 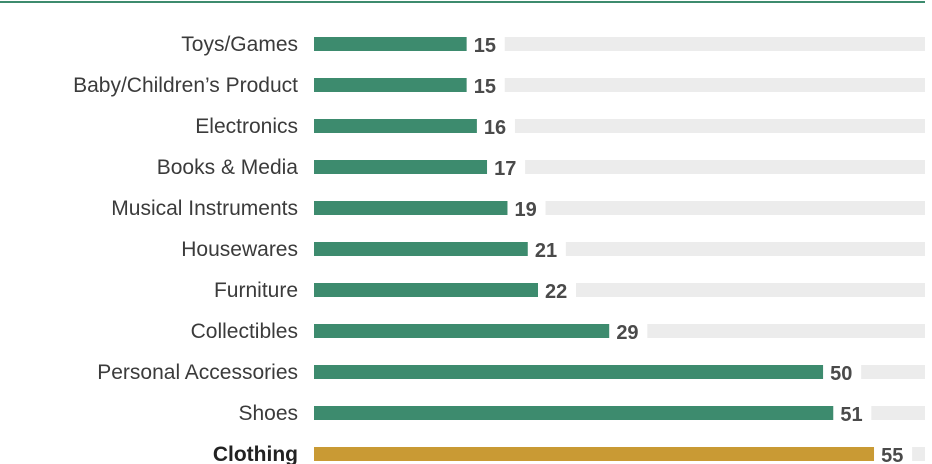 What do you see at coordinates (426, 290) in the screenshot?
I see `bar-furniture` at bounding box center [426, 290].